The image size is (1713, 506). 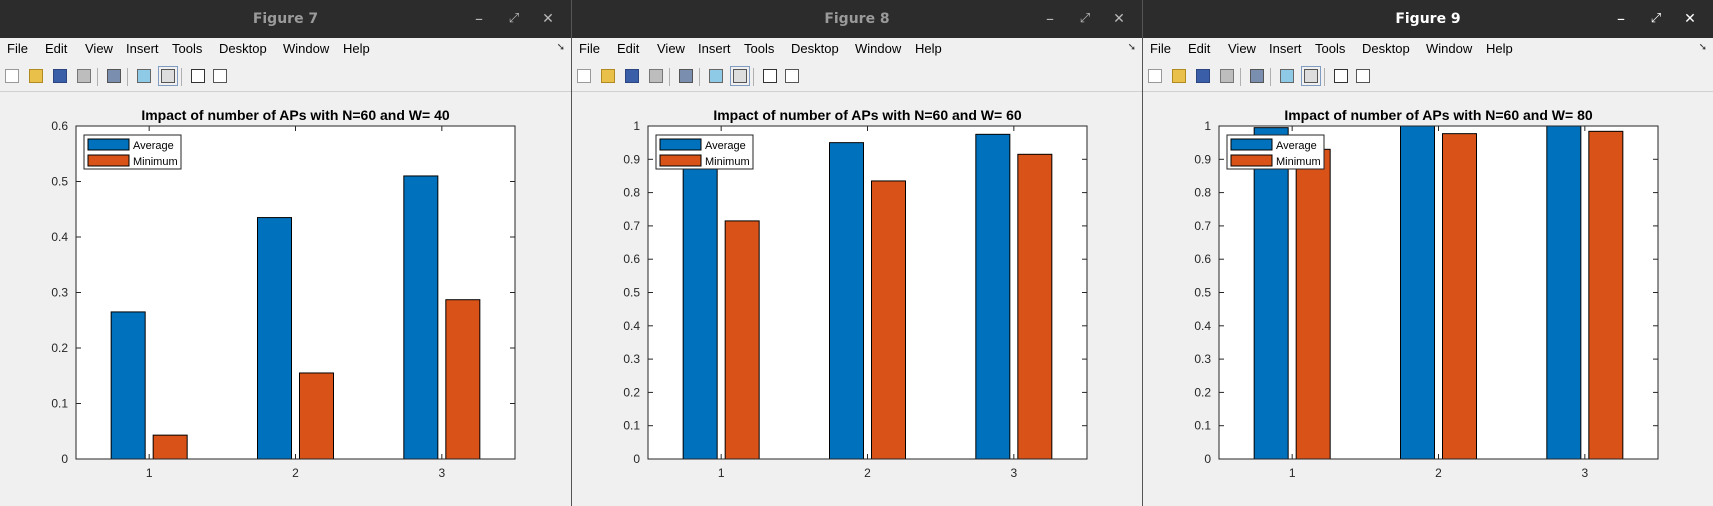 I want to click on y-tick-label: 0.2, so click(x=59, y=348).